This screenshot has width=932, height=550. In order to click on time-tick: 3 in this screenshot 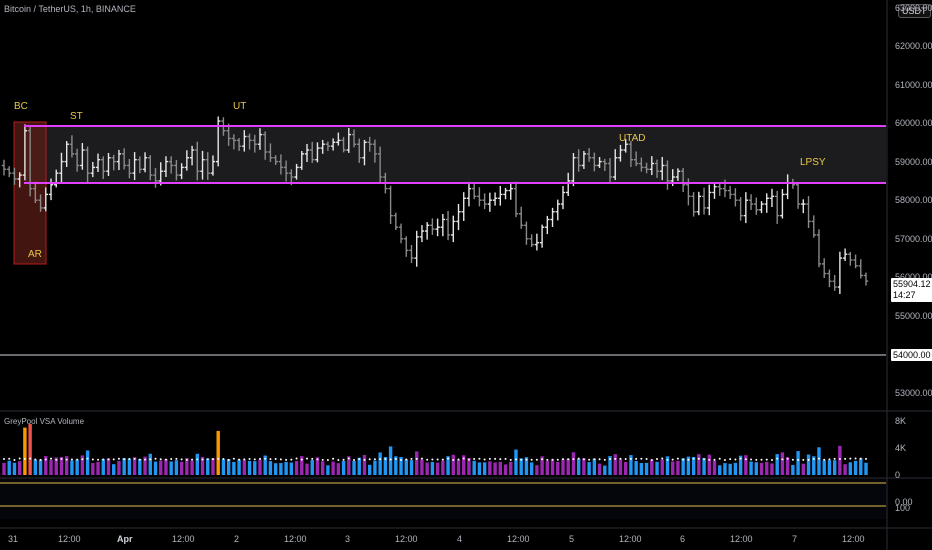, I will do `click(348, 539)`.